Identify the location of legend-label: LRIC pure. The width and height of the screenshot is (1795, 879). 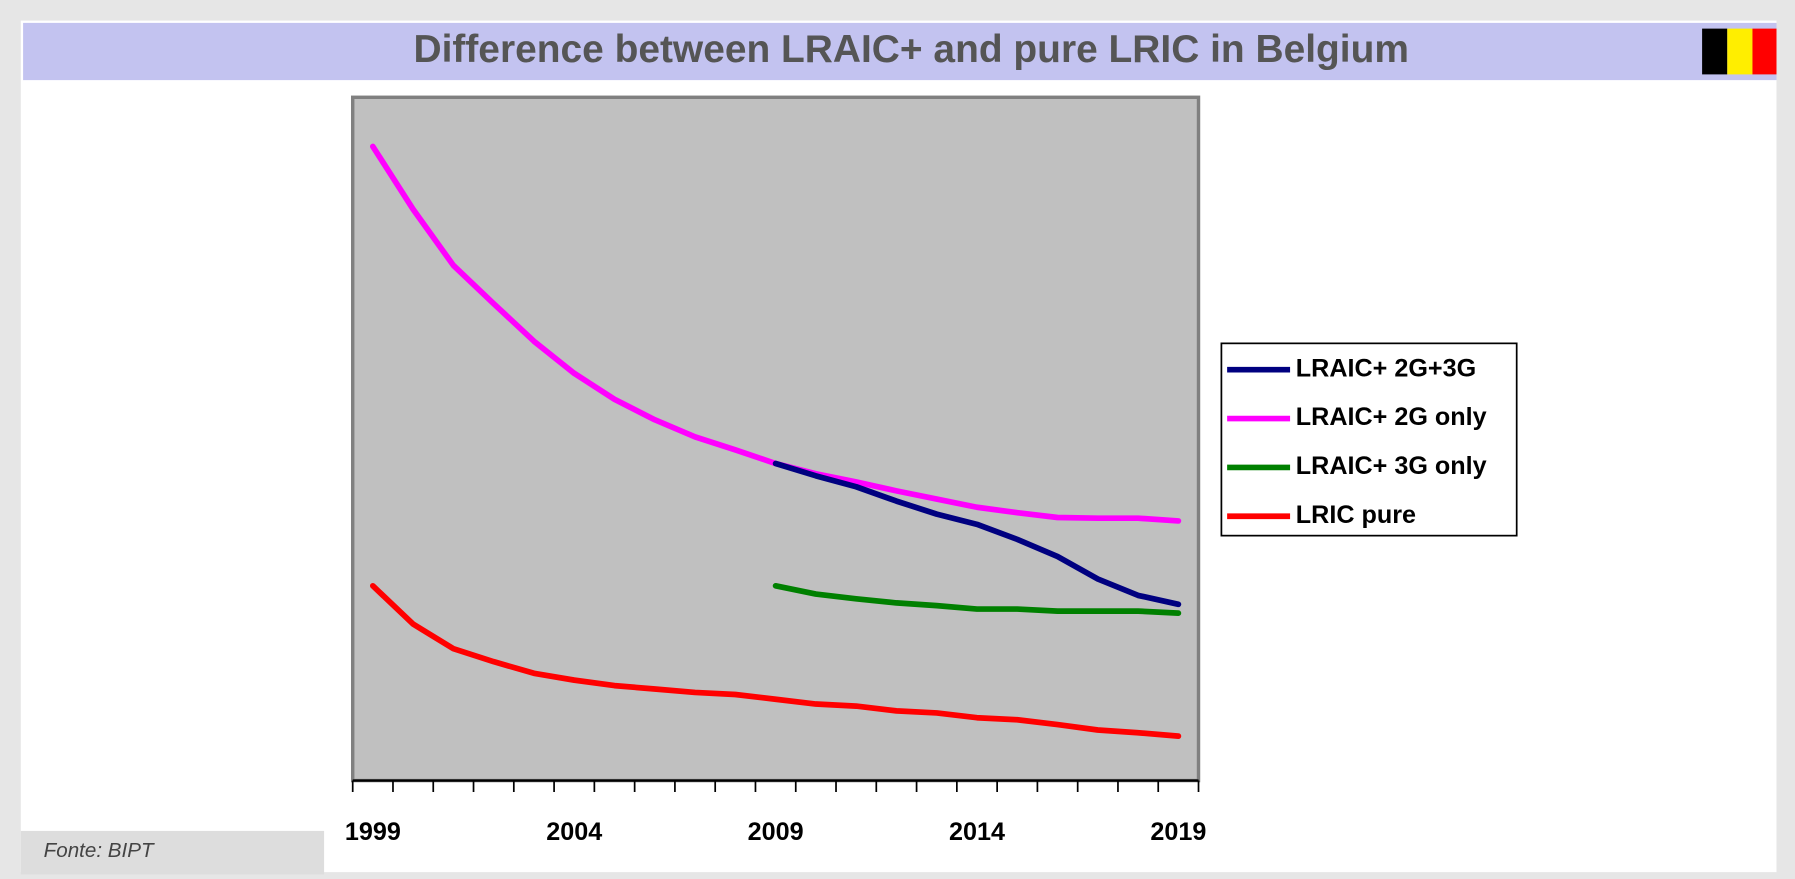
(1356, 515).